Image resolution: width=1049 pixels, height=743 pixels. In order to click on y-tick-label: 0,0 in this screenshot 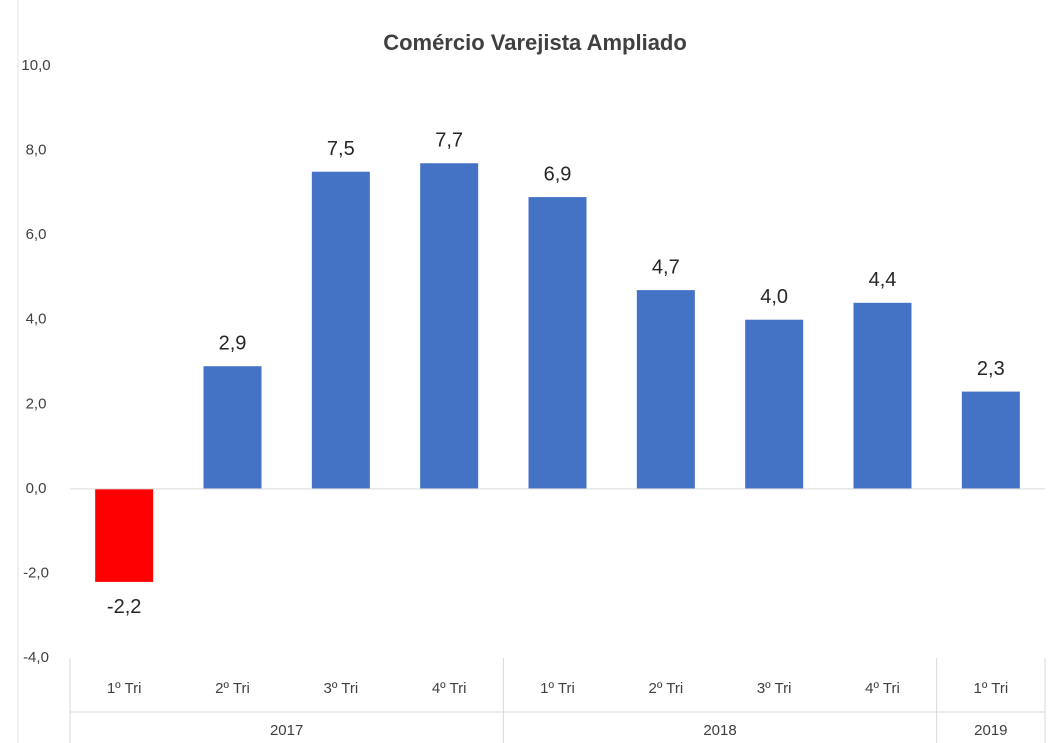, I will do `click(36, 488)`.